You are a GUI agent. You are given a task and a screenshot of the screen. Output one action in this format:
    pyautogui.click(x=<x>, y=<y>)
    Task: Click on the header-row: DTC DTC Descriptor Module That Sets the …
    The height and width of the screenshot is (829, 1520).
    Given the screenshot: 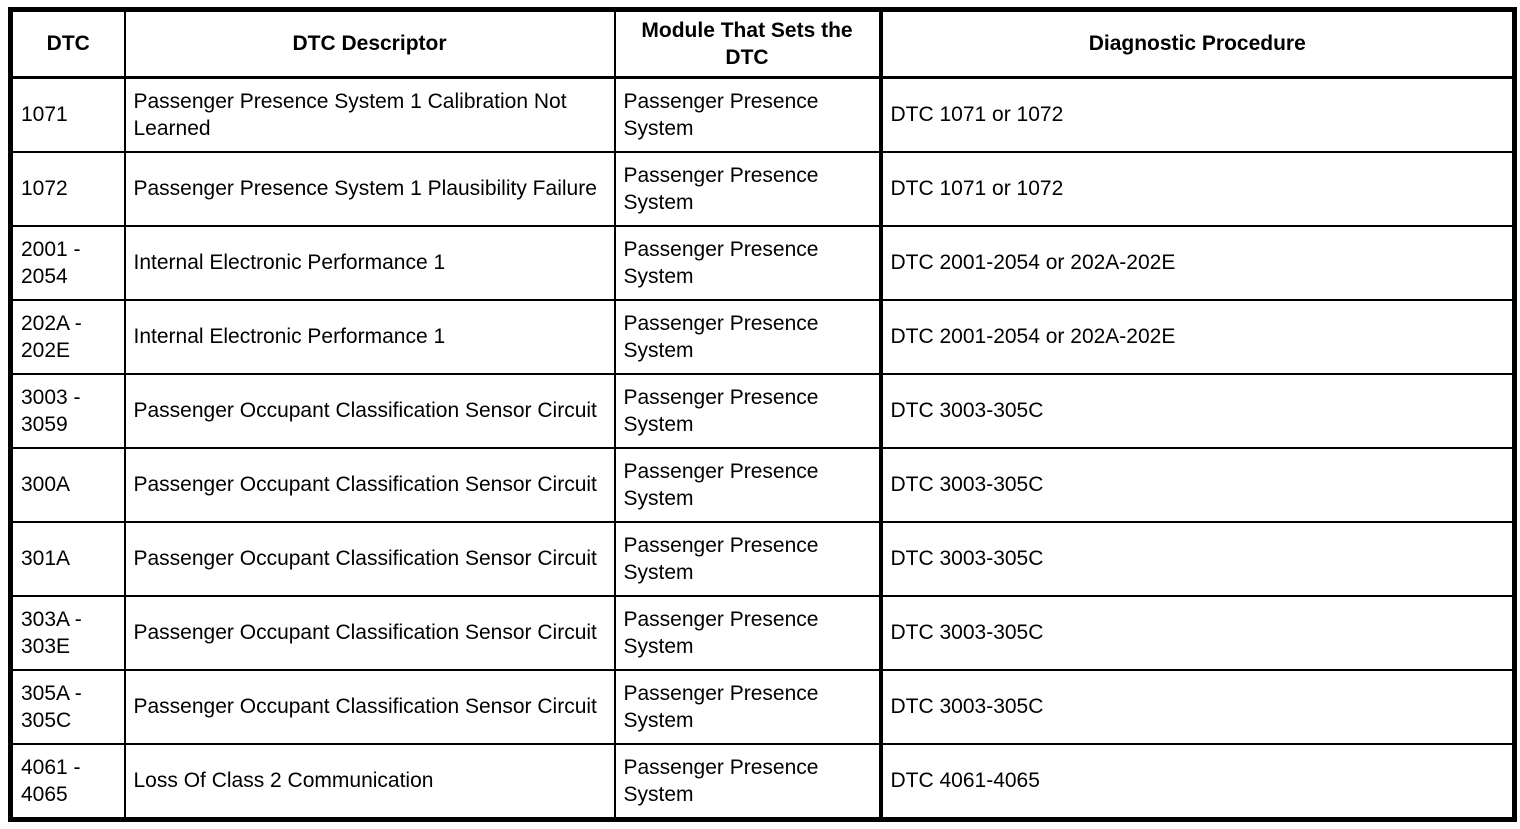 What is the action you would take?
    pyautogui.click(x=762, y=43)
    